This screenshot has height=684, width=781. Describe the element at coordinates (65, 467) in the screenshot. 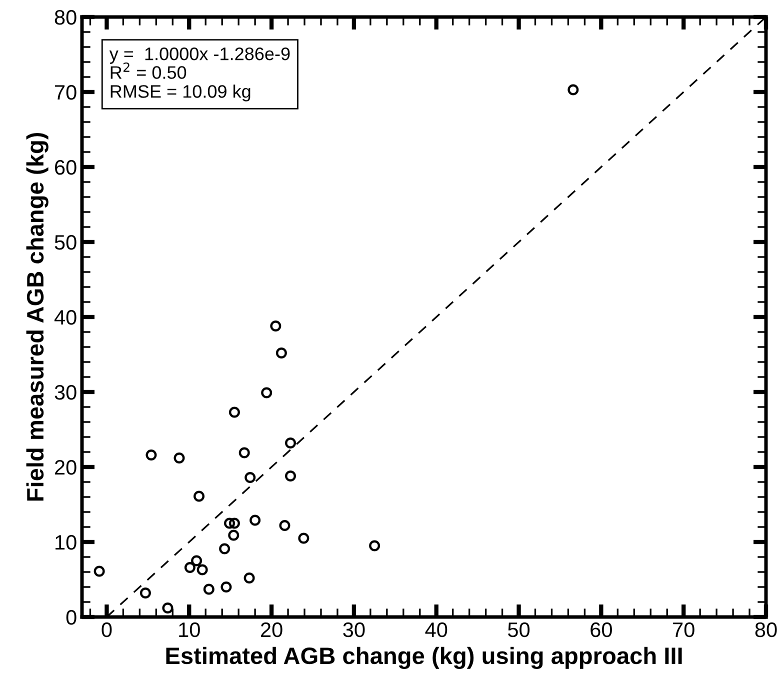

I see `y-tick-label: 20` at that location.